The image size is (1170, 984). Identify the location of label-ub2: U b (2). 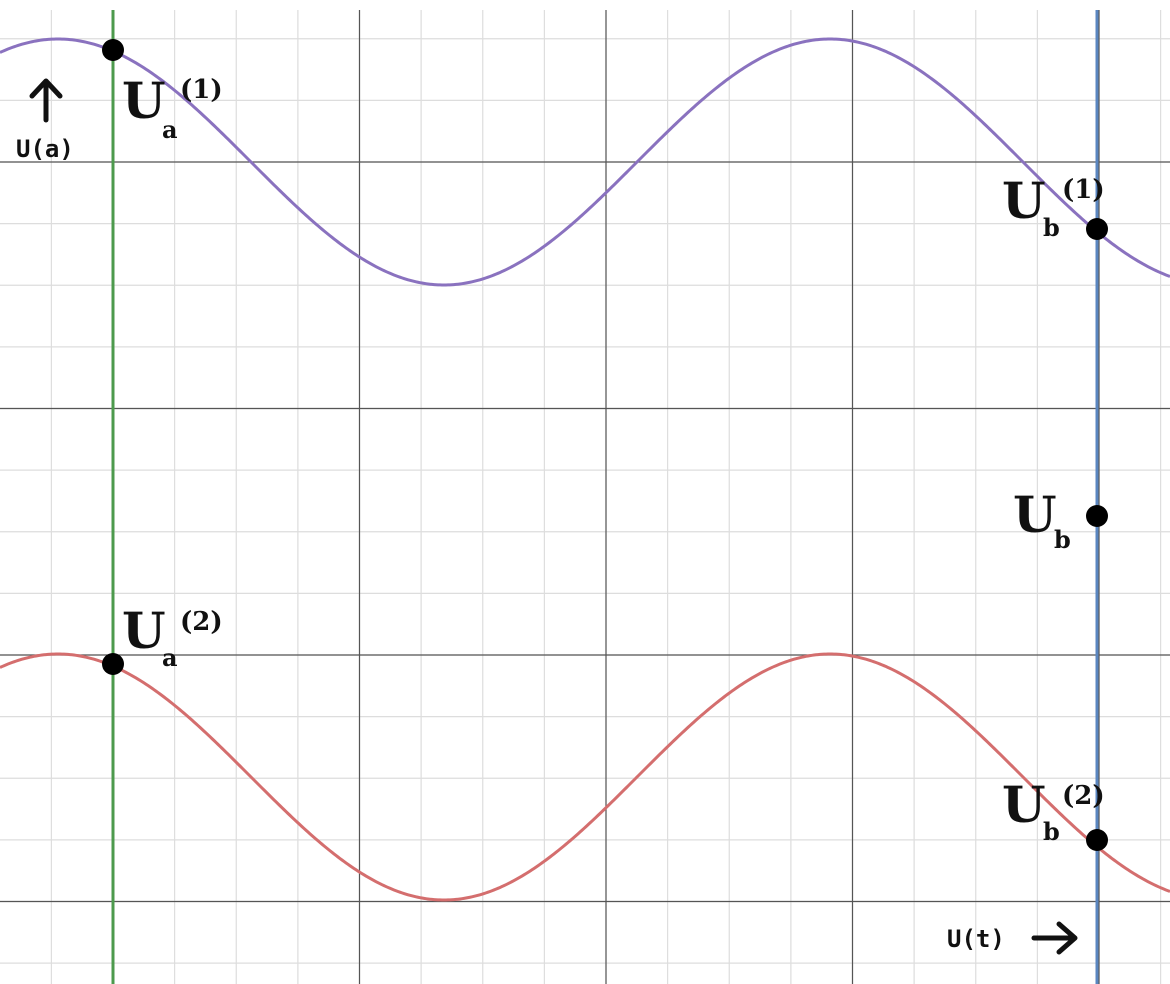
(1053, 810).